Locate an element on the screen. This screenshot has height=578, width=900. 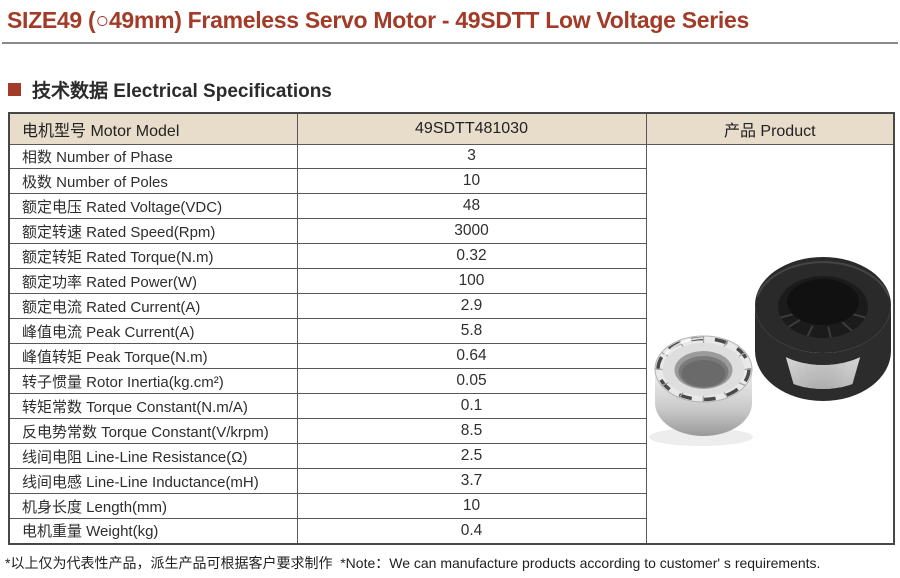
stator-illustration is located at coordinates (822, 328).